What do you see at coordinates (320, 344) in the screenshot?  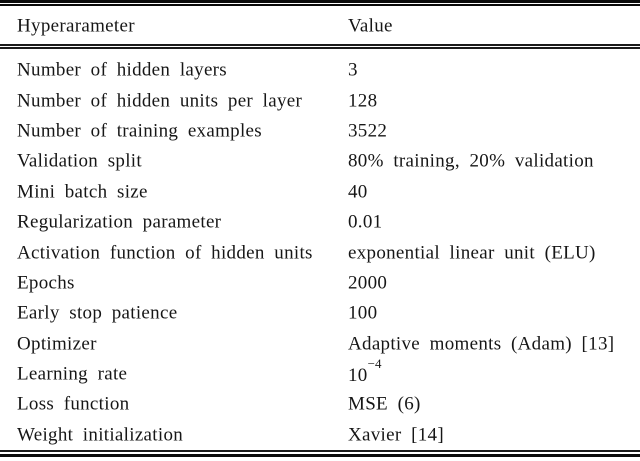 I see `table-row: Optimizer Adaptive moments (Adam) [13]` at bounding box center [320, 344].